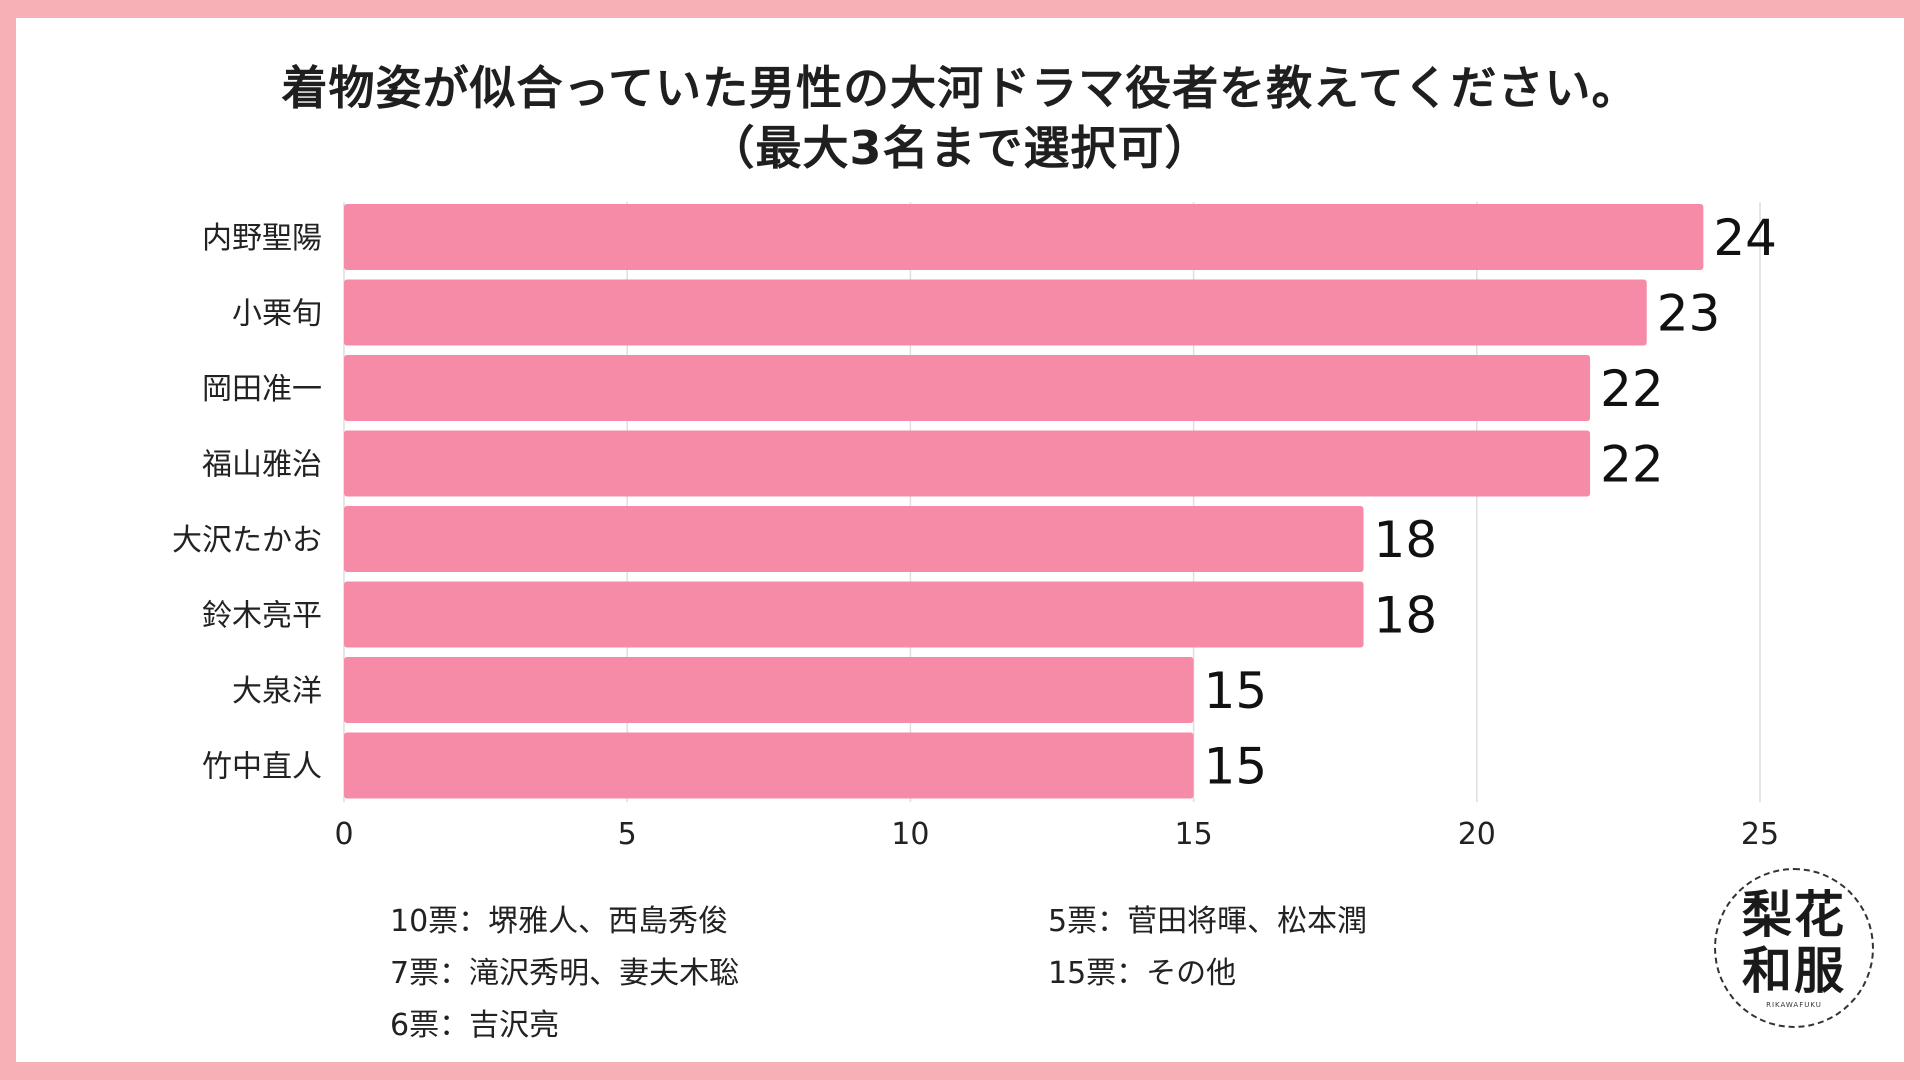 This screenshot has height=1080, width=1920. I want to click on note-left-2: 7票：滝沢秀明、妻夫木聡, so click(565, 973).